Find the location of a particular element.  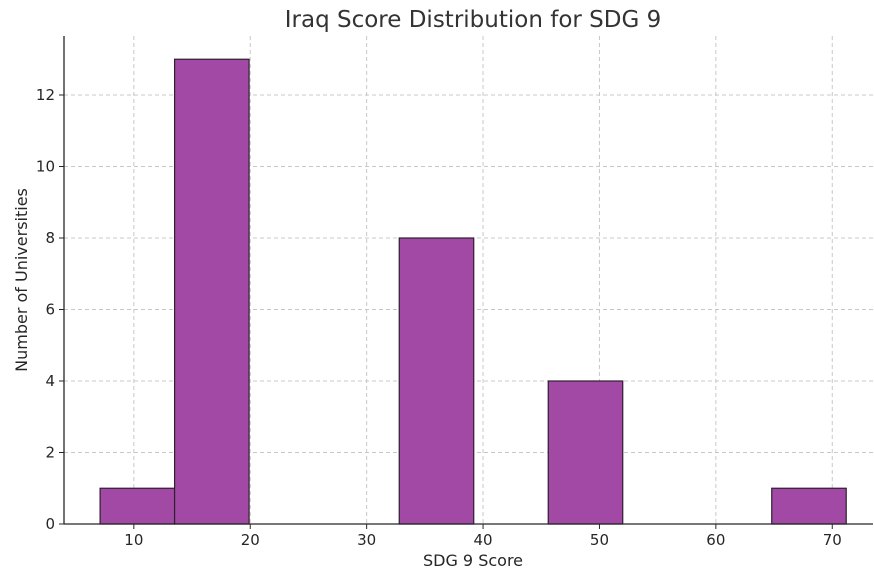

y-tick-label: 6 is located at coordinates (50, 309).